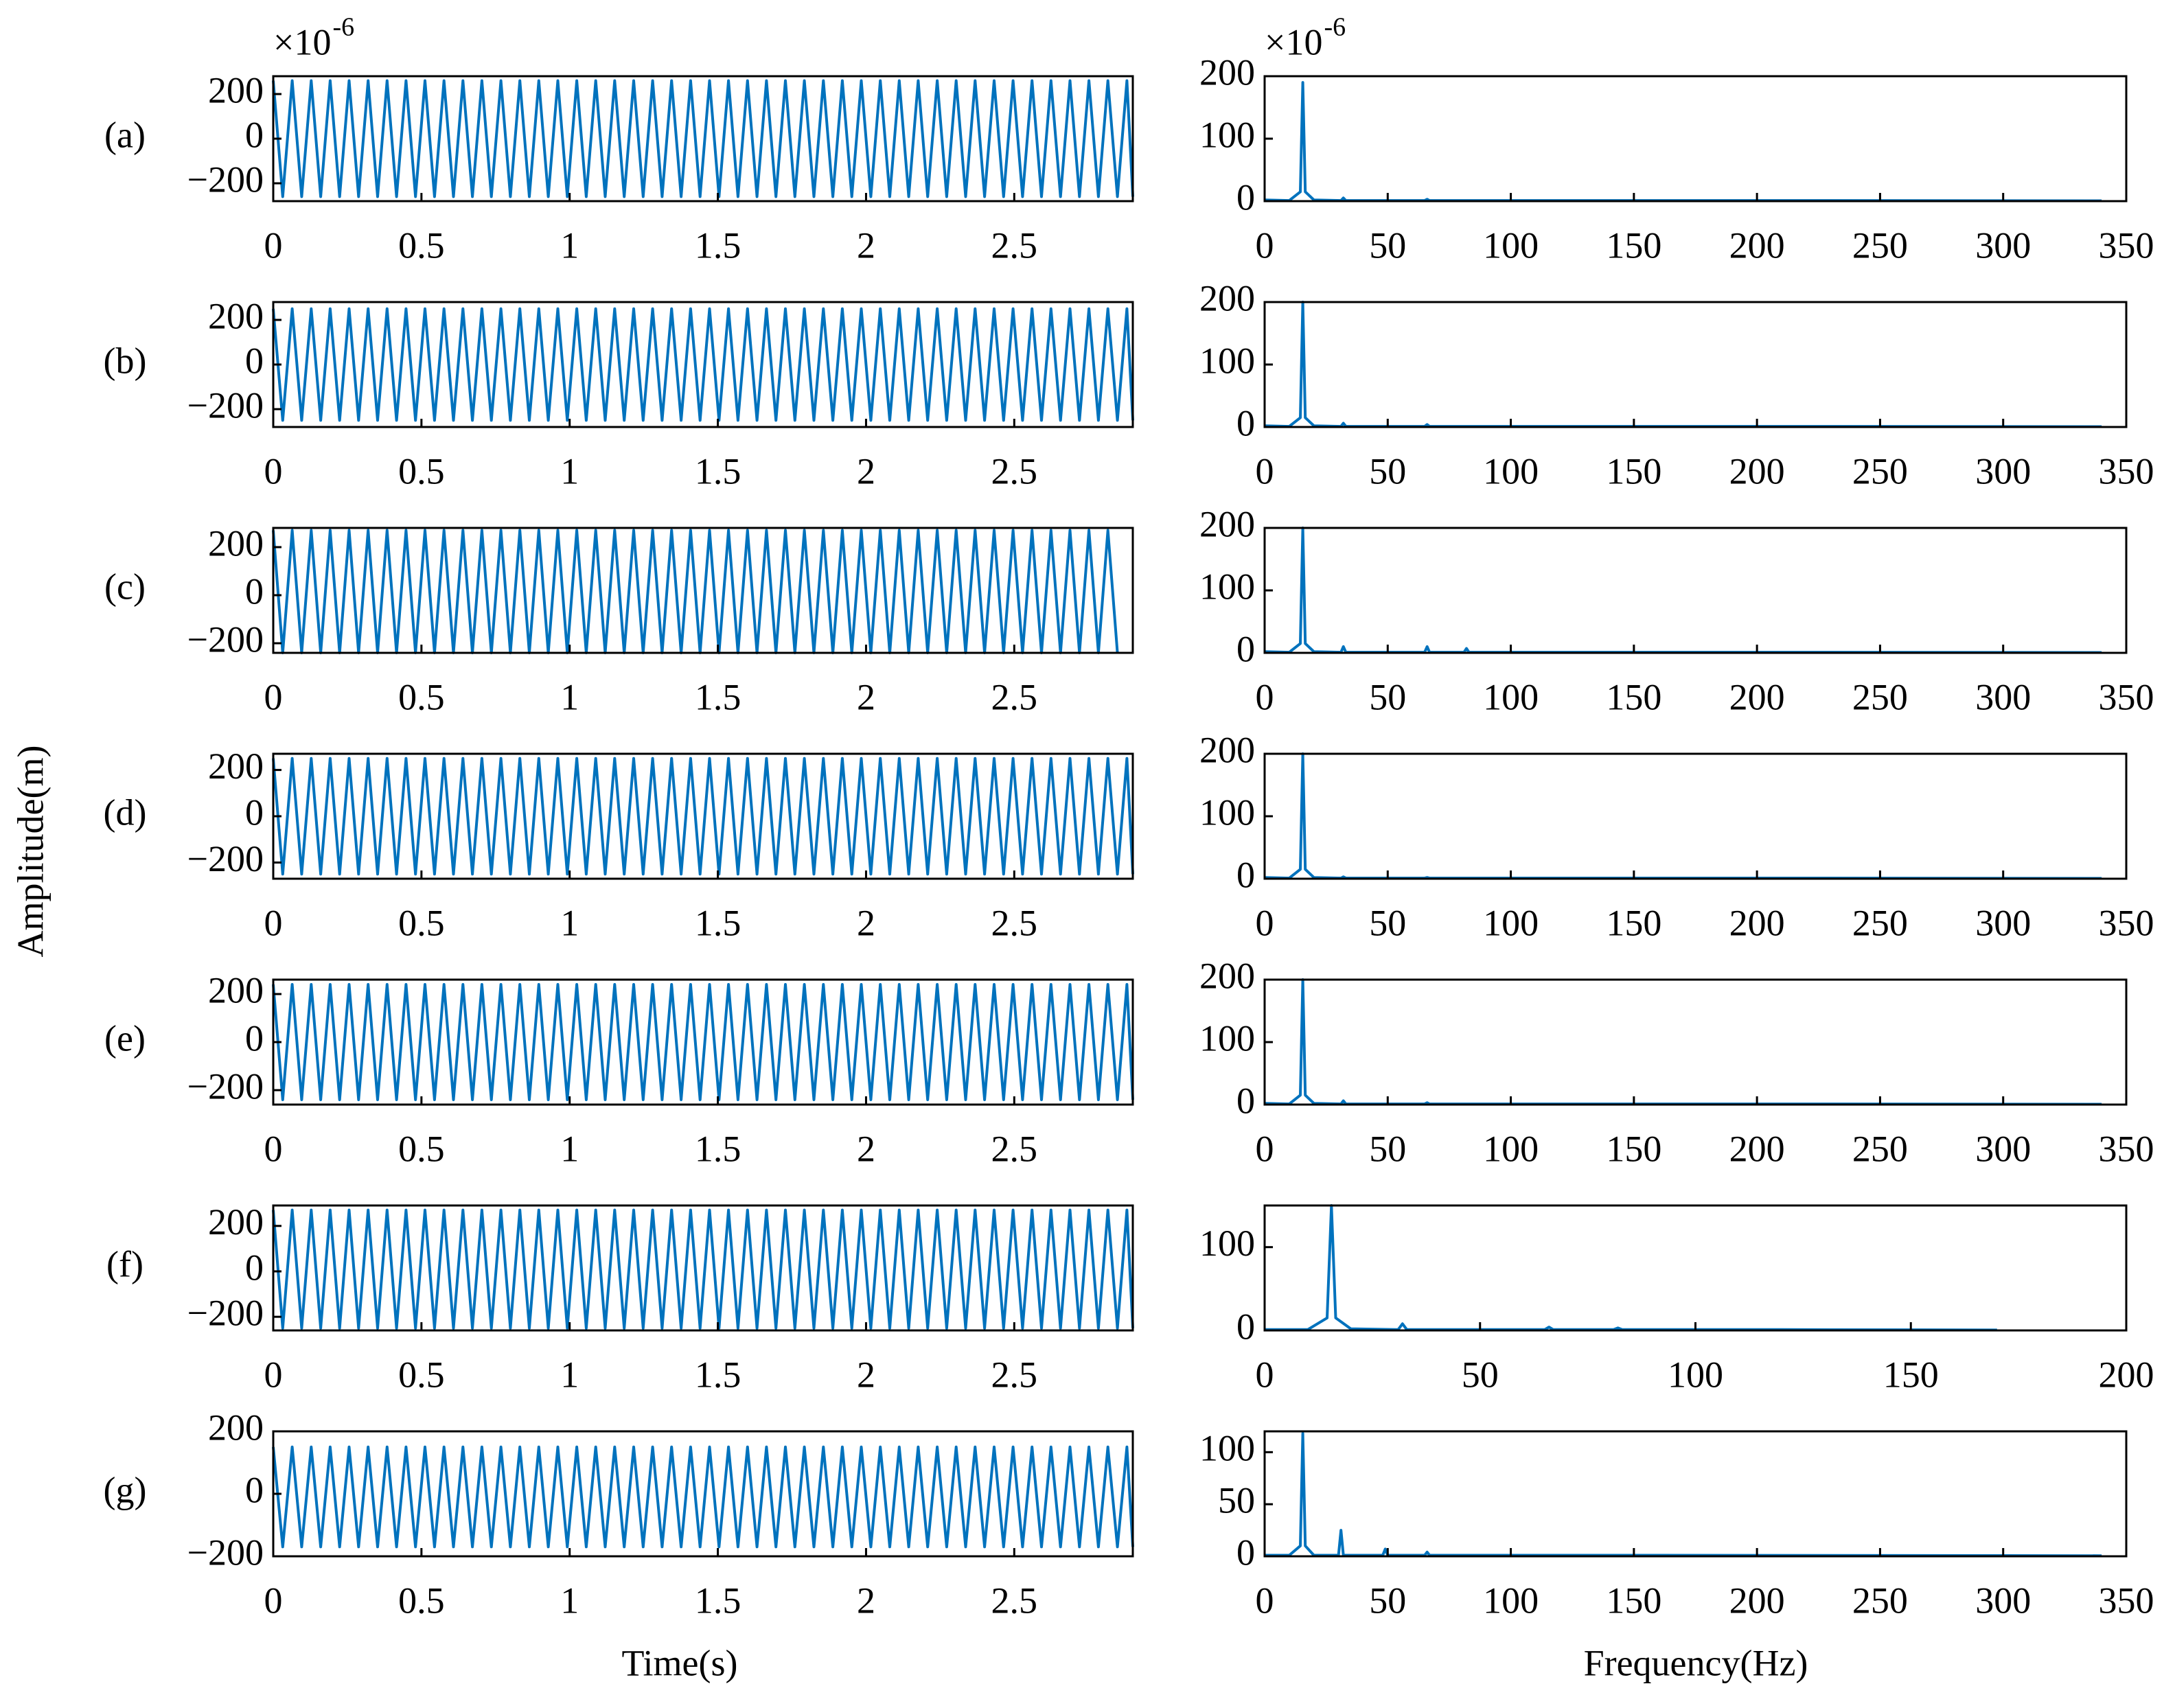 The width and height of the screenshot is (2175, 1708). I want to click on panel-label: (a), so click(125, 134).